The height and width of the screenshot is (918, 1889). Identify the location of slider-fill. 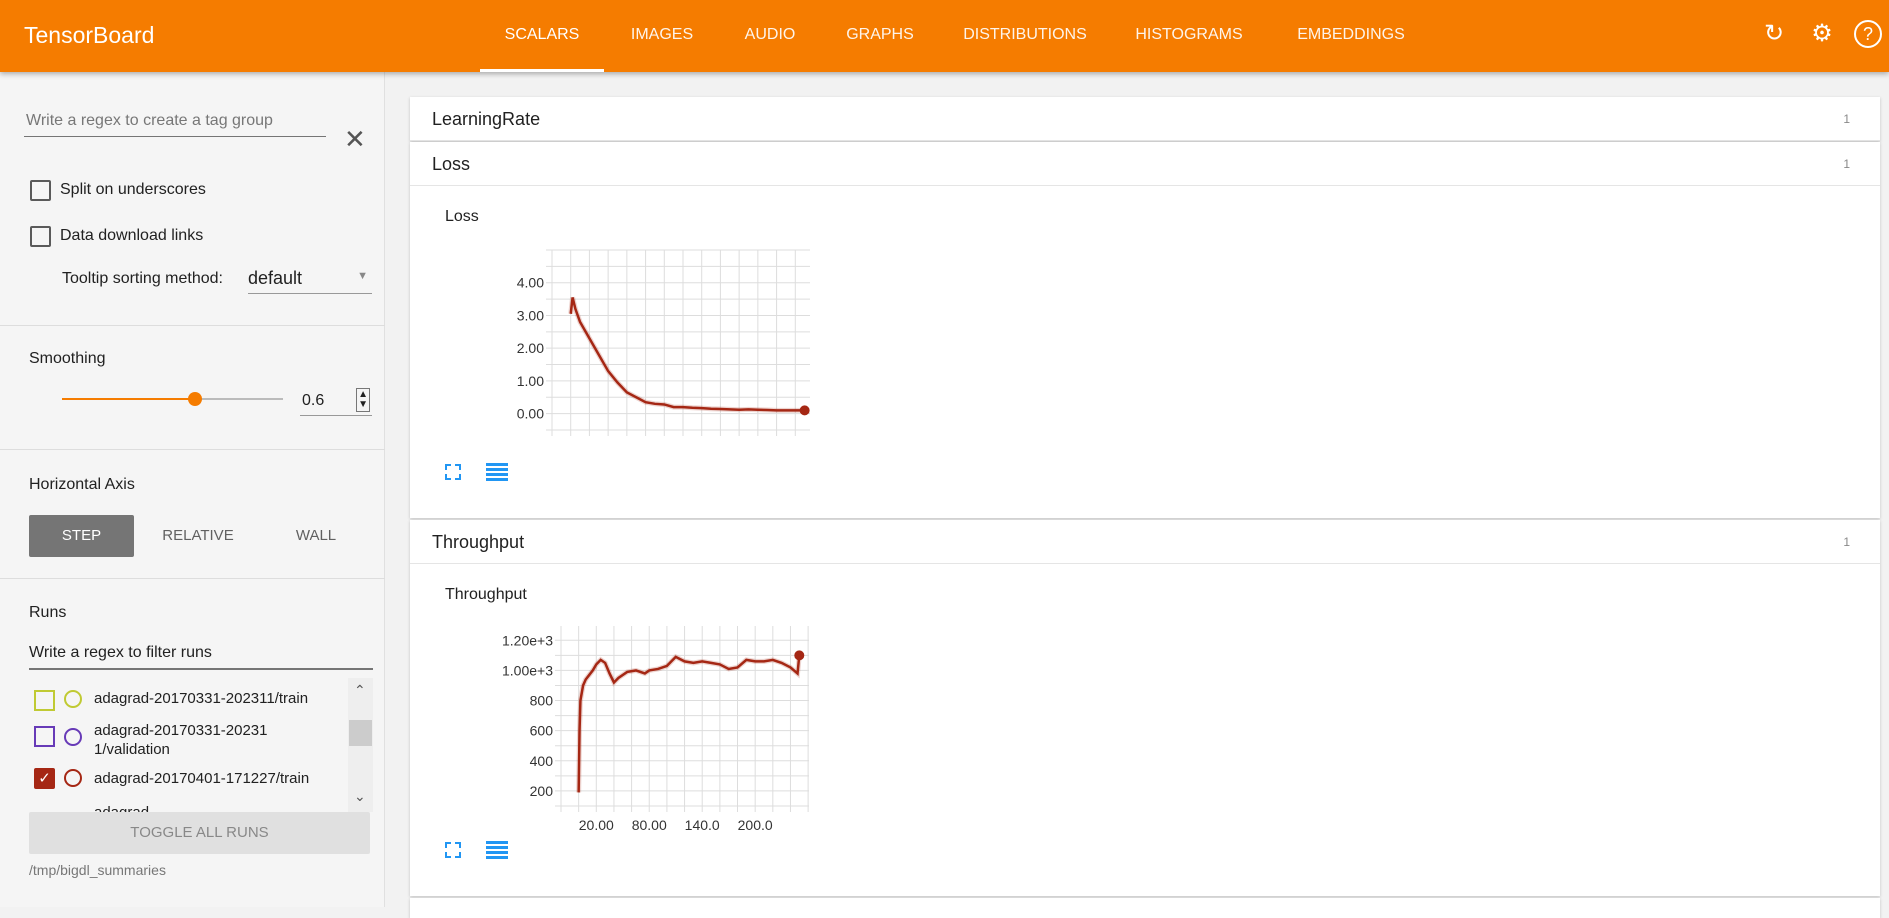
(128, 399).